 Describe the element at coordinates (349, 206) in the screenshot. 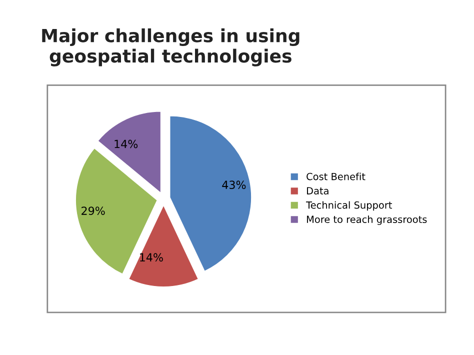

I see `legend-label: Technical Support` at that location.